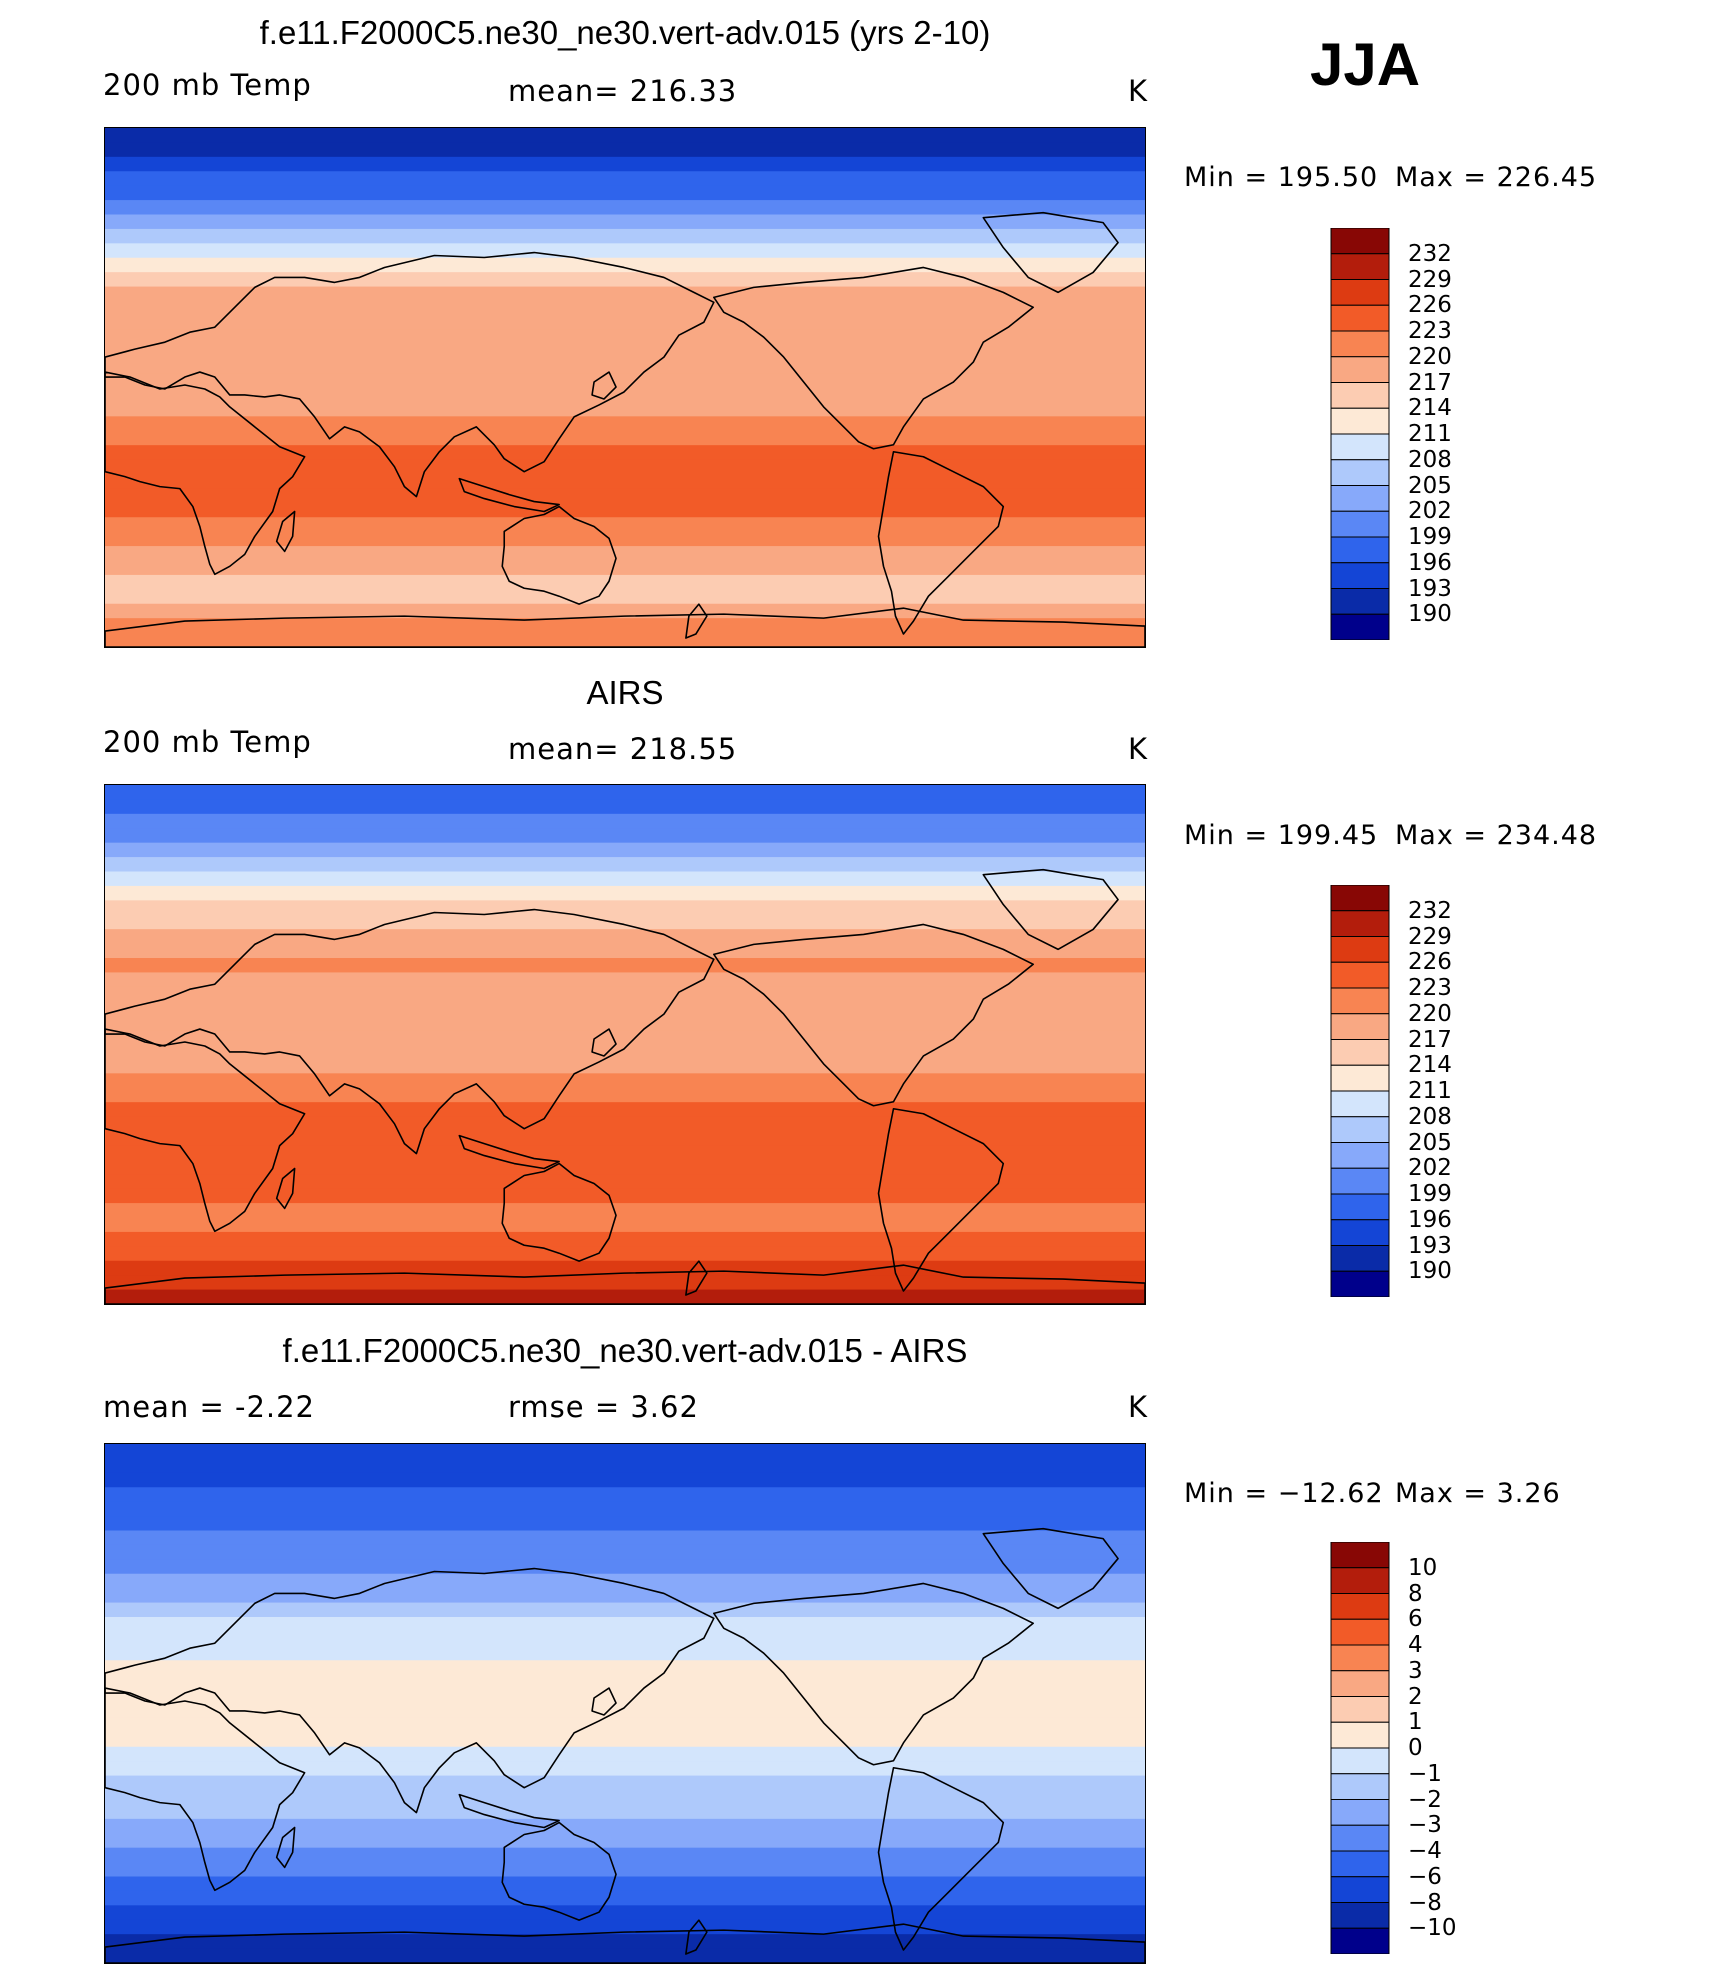  I want to click on colorbar-tick-label: 196, so click(1430, 562).